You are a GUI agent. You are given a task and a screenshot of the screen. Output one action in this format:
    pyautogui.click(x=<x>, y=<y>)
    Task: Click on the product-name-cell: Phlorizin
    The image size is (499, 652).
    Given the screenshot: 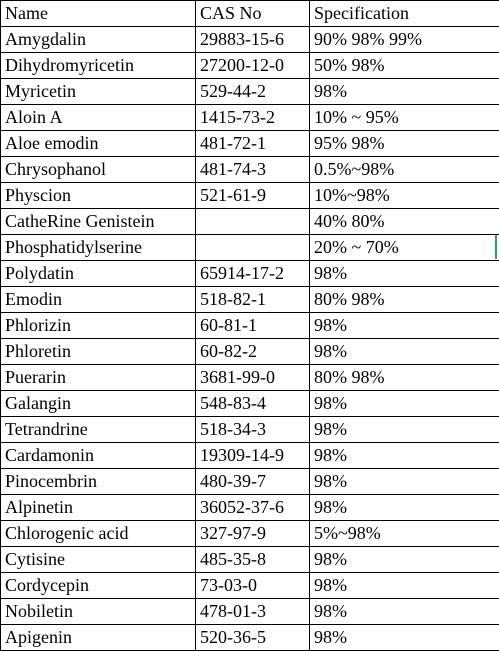 What is the action you would take?
    pyautogui.click(x=98, y=325)
    